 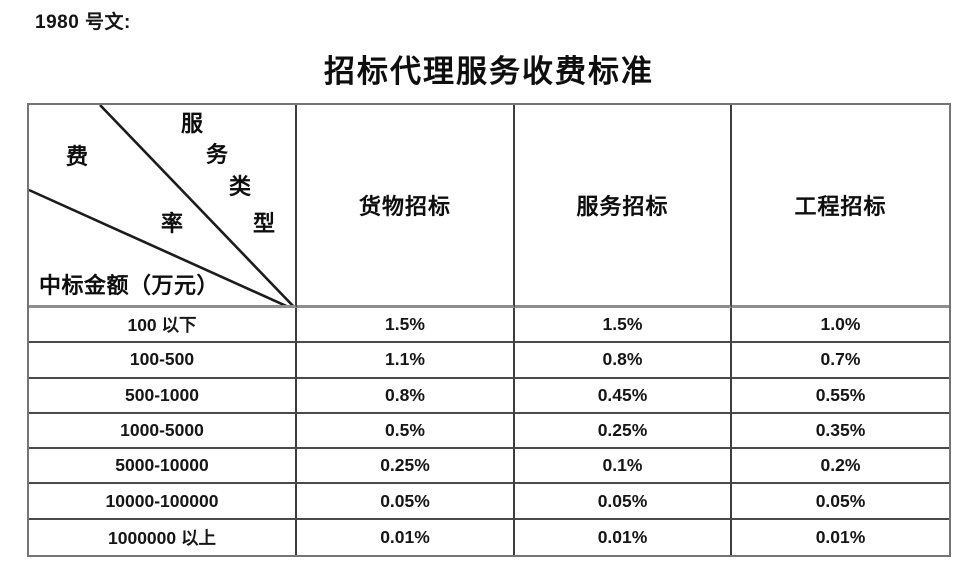 I want to click on corner-service-char-1: 服, so click(x=192, y=123).